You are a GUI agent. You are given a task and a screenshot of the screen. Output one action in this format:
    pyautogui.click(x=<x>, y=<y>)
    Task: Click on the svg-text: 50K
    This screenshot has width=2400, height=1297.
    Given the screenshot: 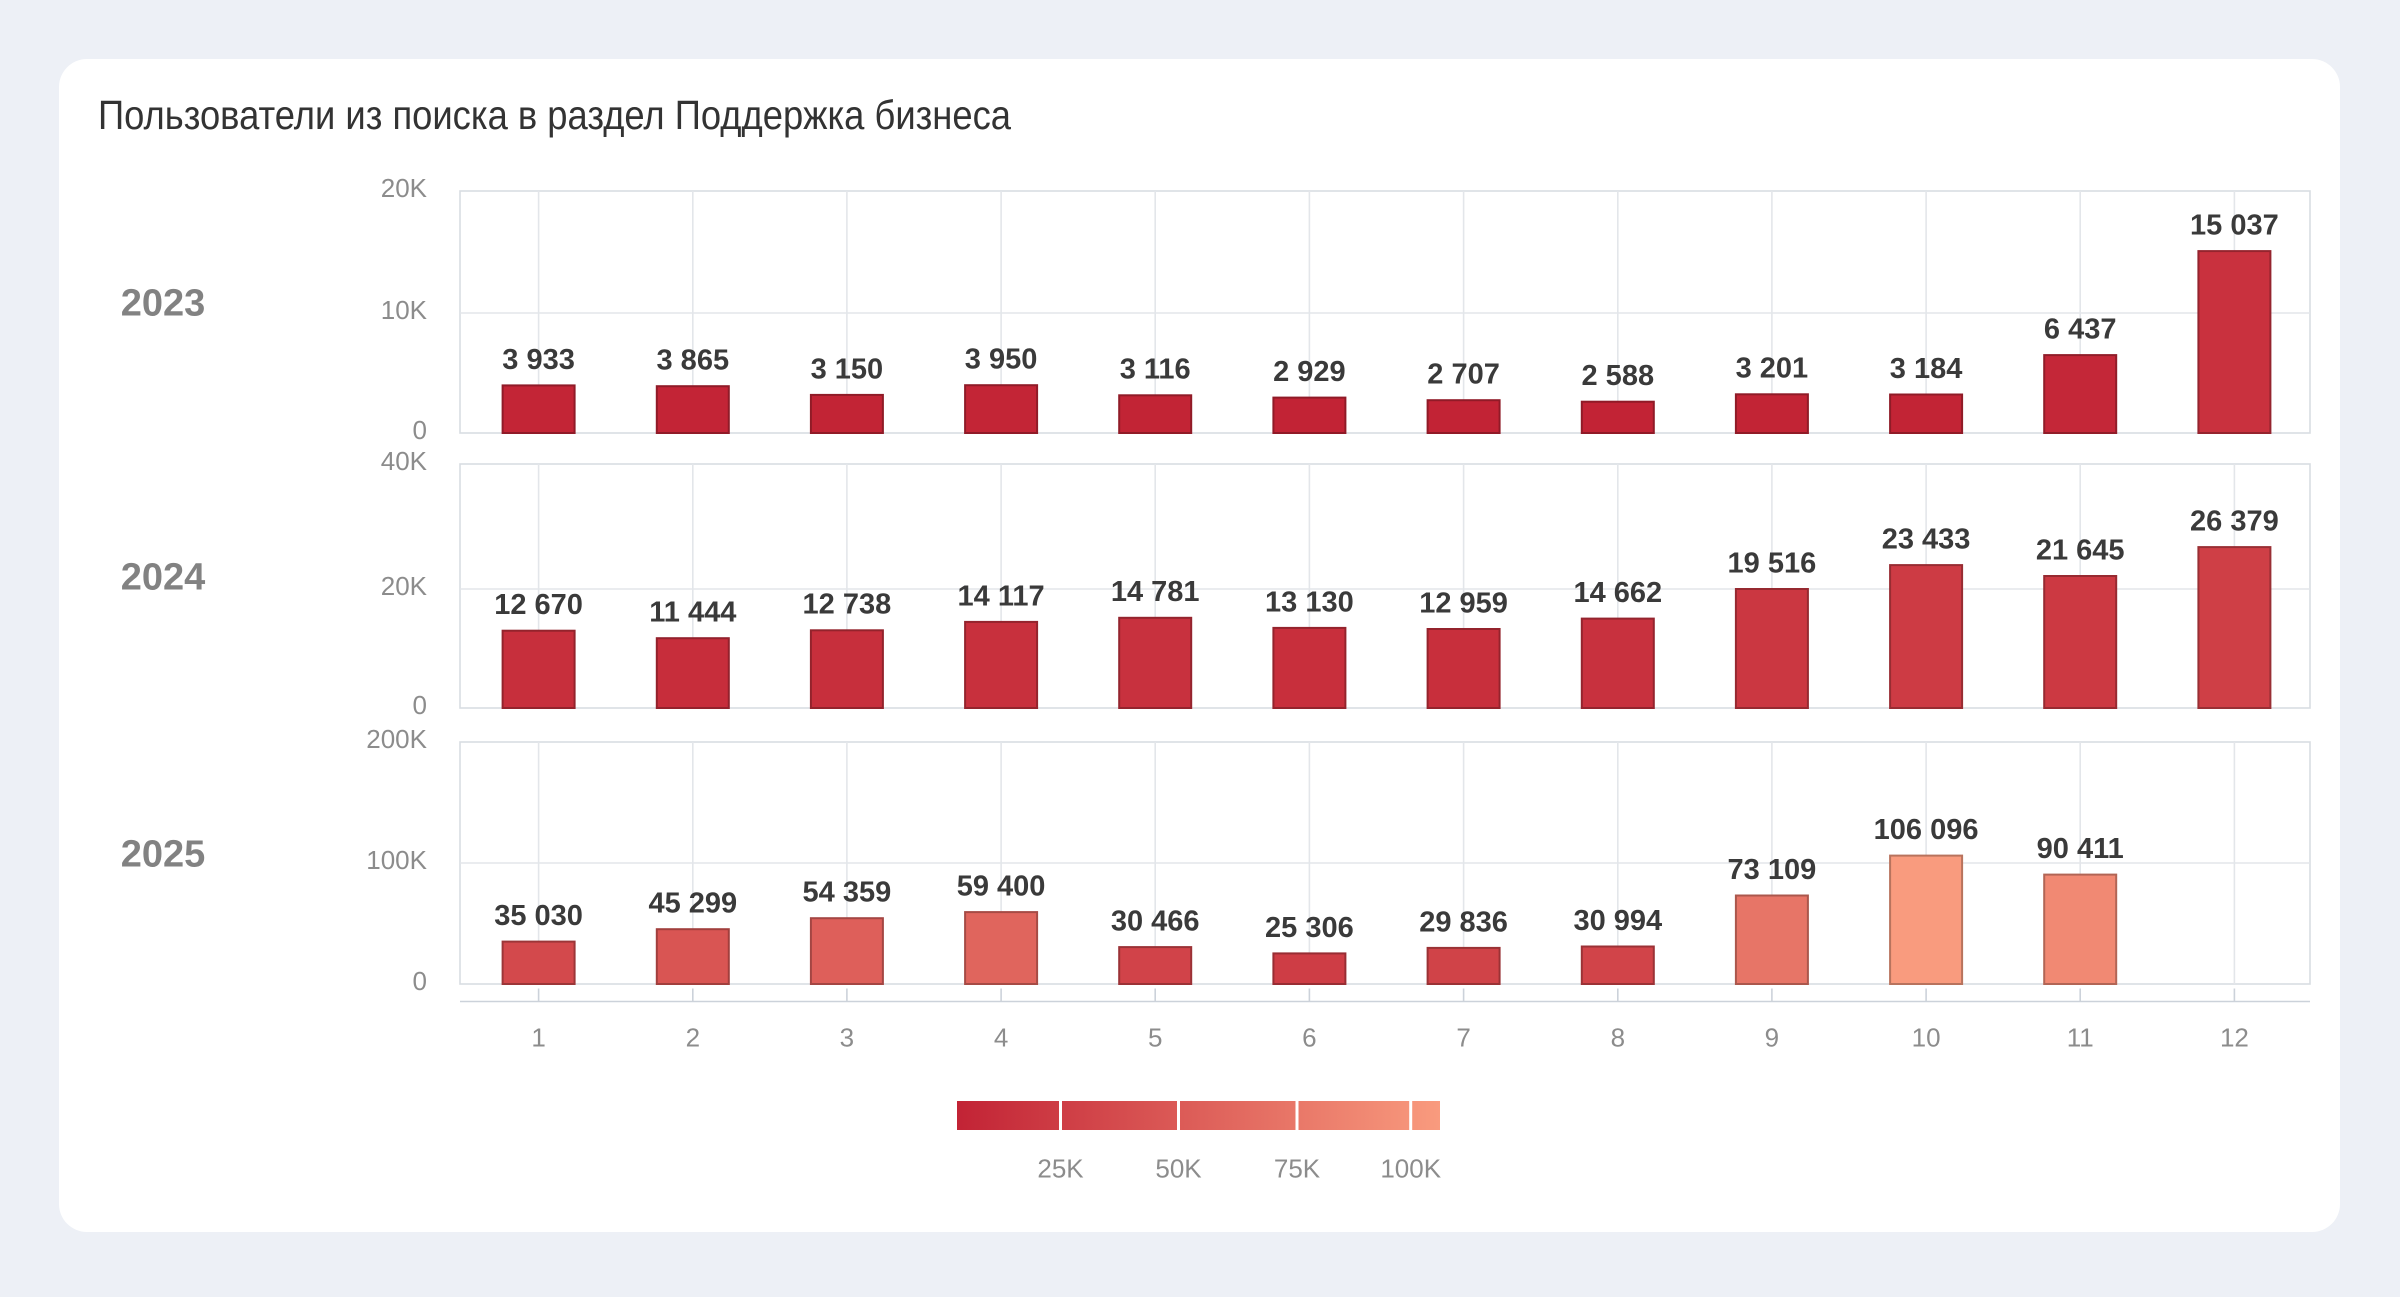 What is the action you would take?
    pyautogui.click(x=1178, y=1168)
    